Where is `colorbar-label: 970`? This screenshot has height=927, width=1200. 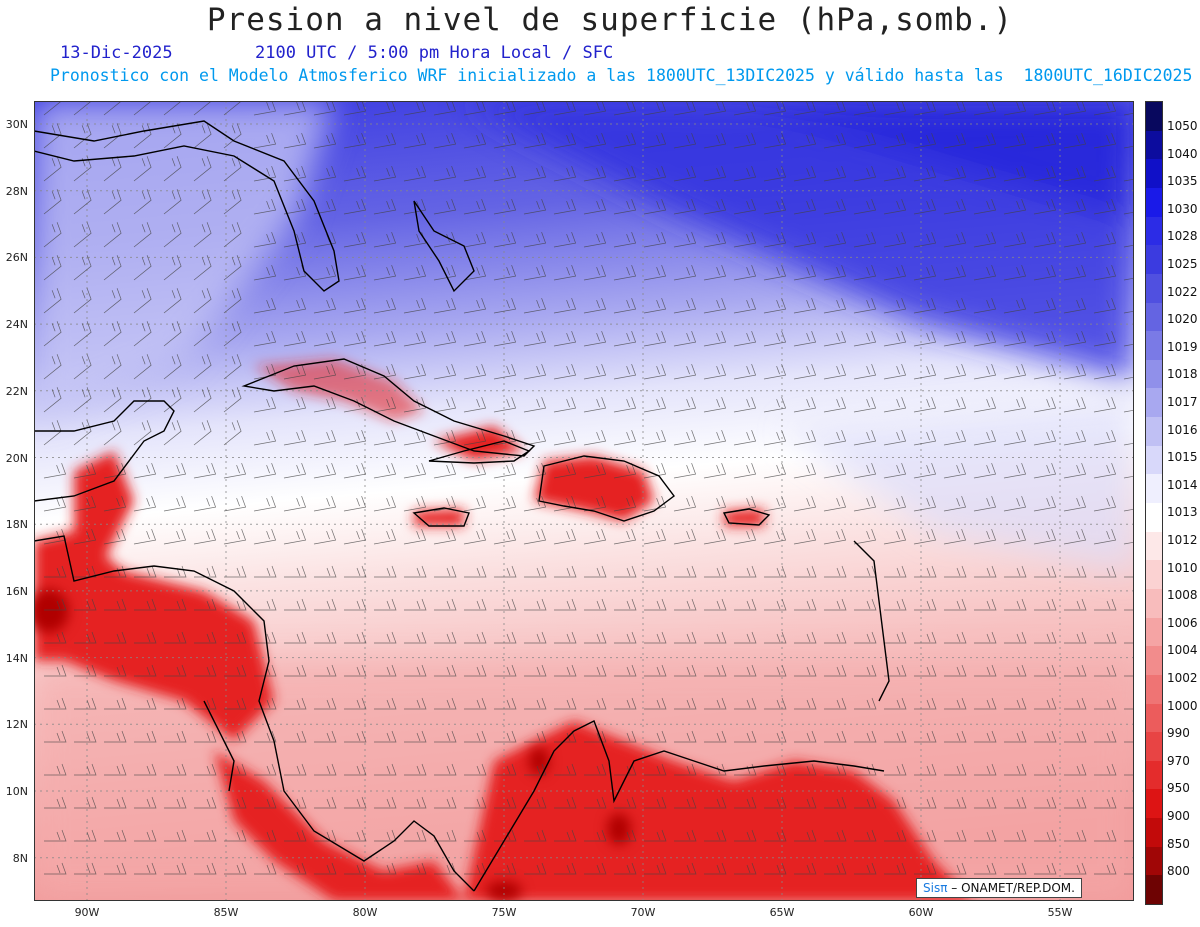 colorbar-label: 970 is located at coordinates (1178, 760).